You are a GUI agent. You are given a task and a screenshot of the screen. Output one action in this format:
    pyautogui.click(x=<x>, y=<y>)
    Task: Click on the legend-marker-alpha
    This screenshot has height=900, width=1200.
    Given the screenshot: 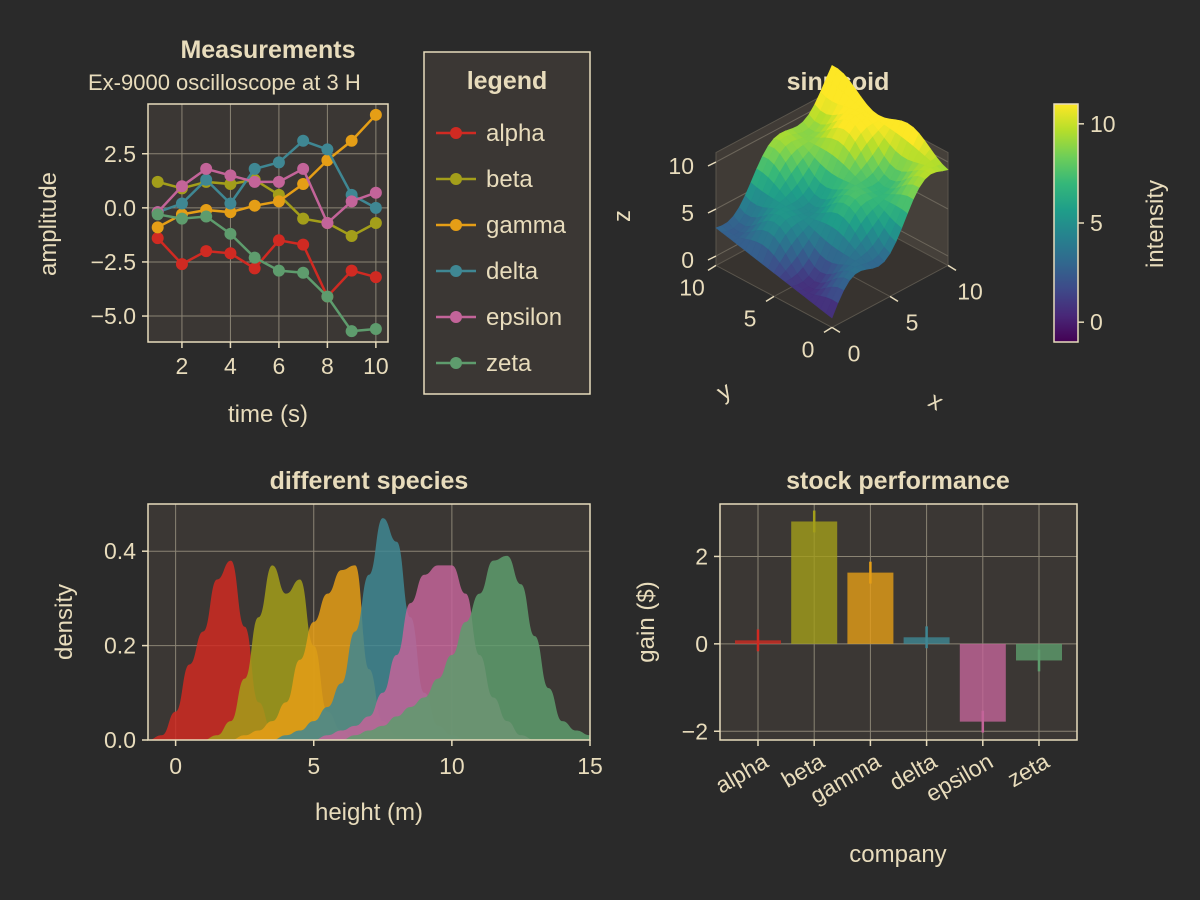 What is the action you would take?
    pyautogui.click(x=456, y=133)
    